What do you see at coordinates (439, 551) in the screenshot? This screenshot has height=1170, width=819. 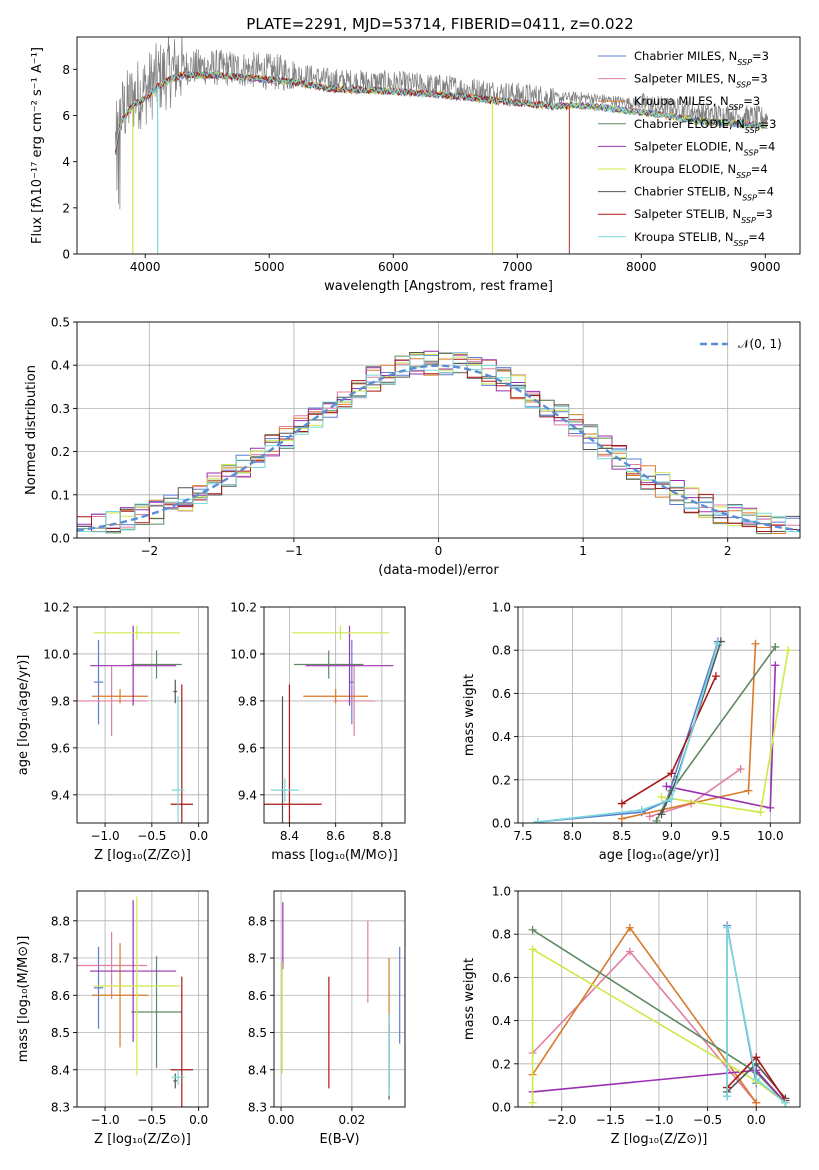 I see `x-tick-label: 0` at bounding box center [439, 551].